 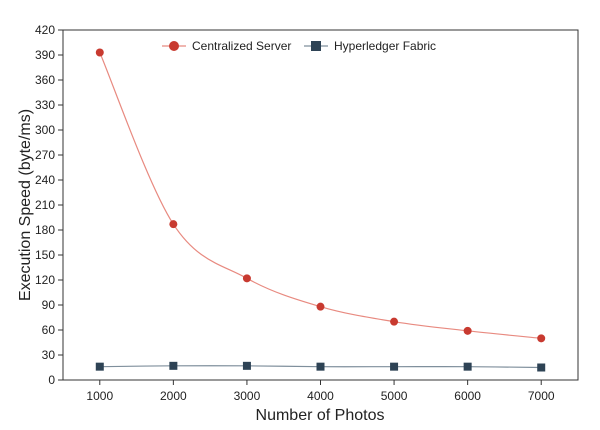 I want to click on y-axis: 0 30 60 90 120 150 180 210 240 270 300 330 360 390 420, so click(x=49, y=205).